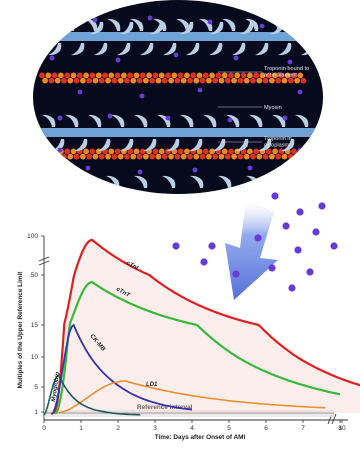 The width and height of the screenshot is (360, 461). I want to click on y-axis-break, so click(44, 261).